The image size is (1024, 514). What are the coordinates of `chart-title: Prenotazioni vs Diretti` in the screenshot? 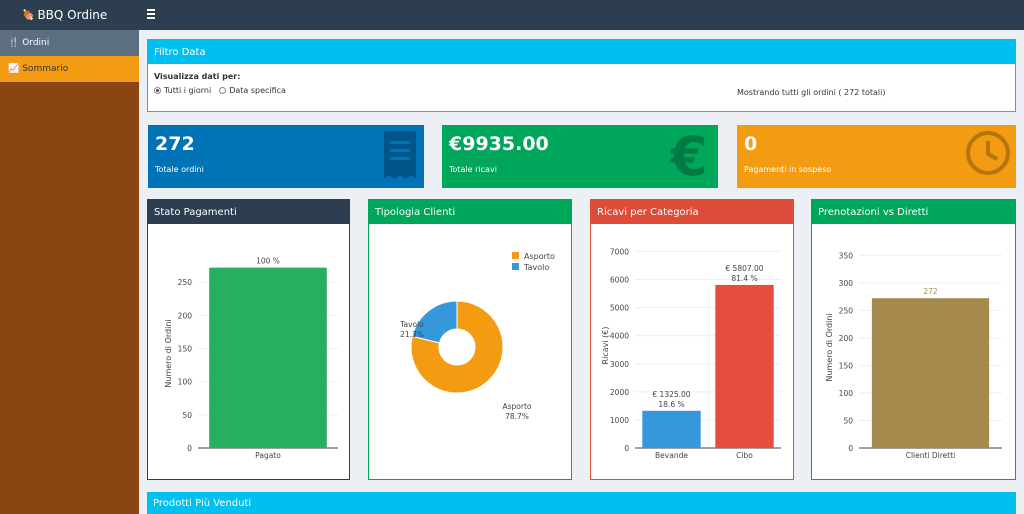 It's located at (913, 212).